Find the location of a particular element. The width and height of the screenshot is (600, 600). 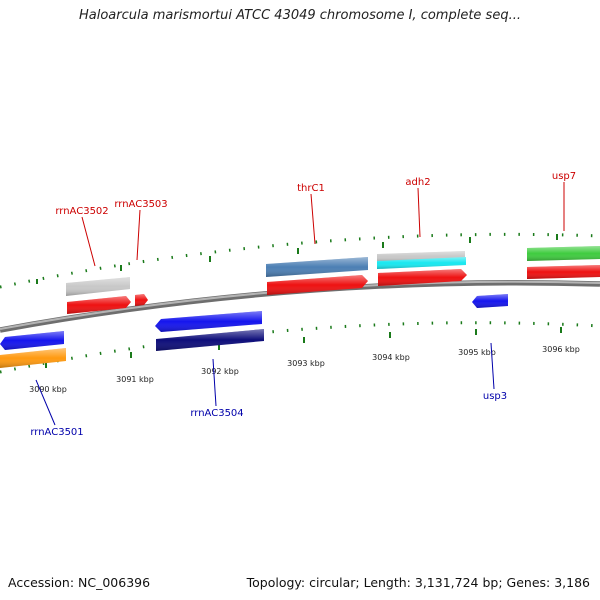

gene-rrnAC3501 is located at coordinates (33, 349).